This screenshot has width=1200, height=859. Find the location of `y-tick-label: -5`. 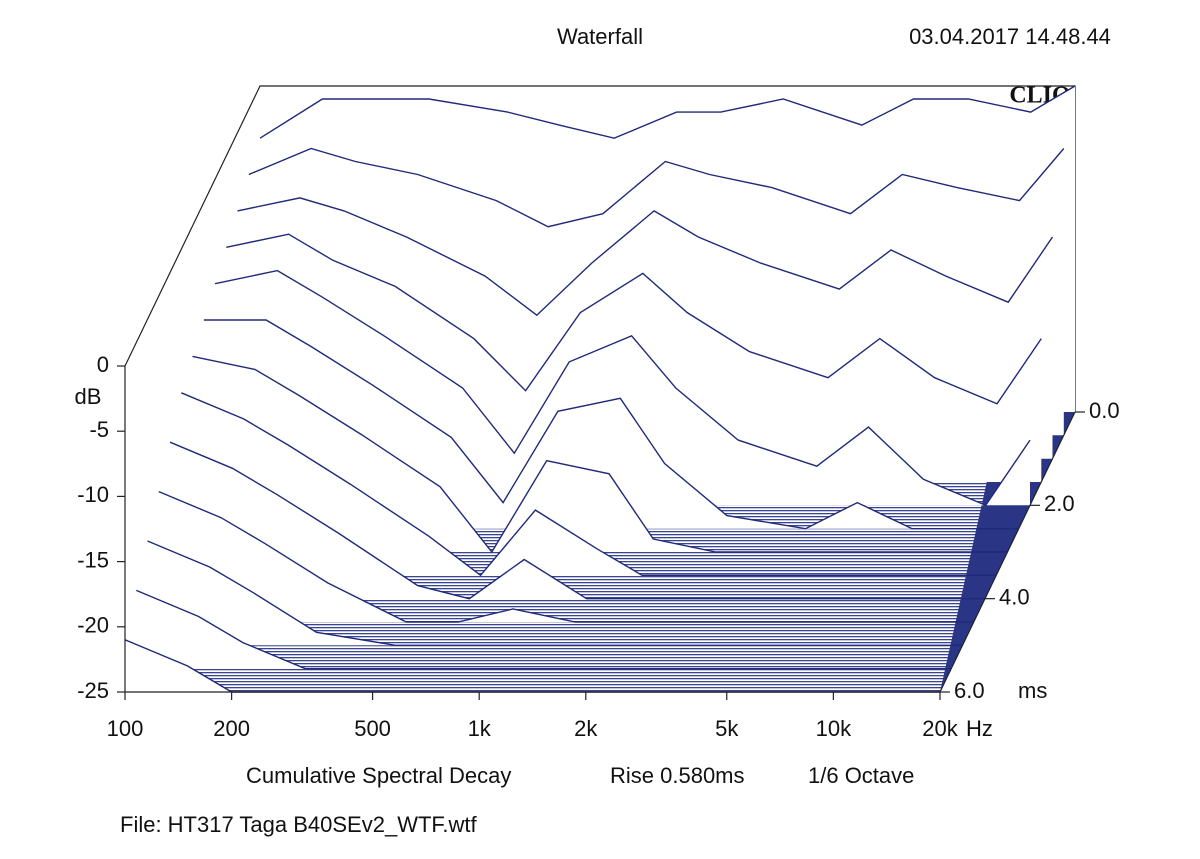

y-tick-label: -5 is located at coordinates (99, 429).